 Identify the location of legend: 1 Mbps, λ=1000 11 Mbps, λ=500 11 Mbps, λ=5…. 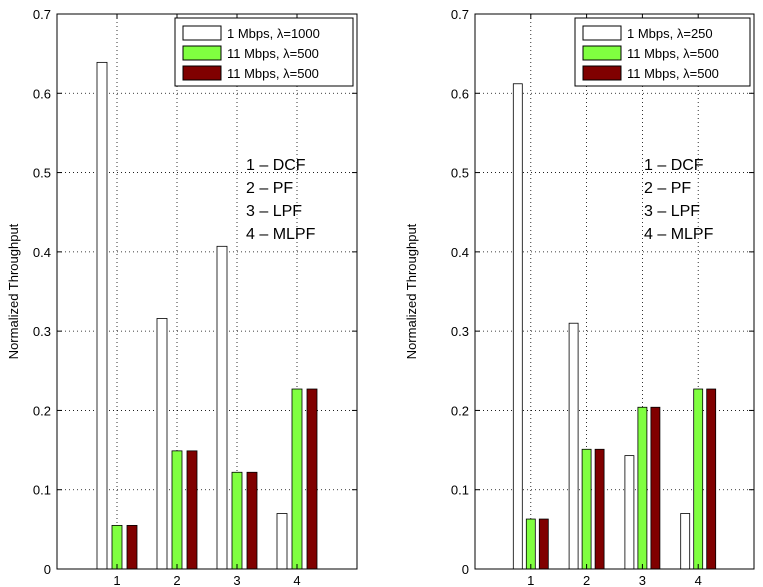
(264, 52).